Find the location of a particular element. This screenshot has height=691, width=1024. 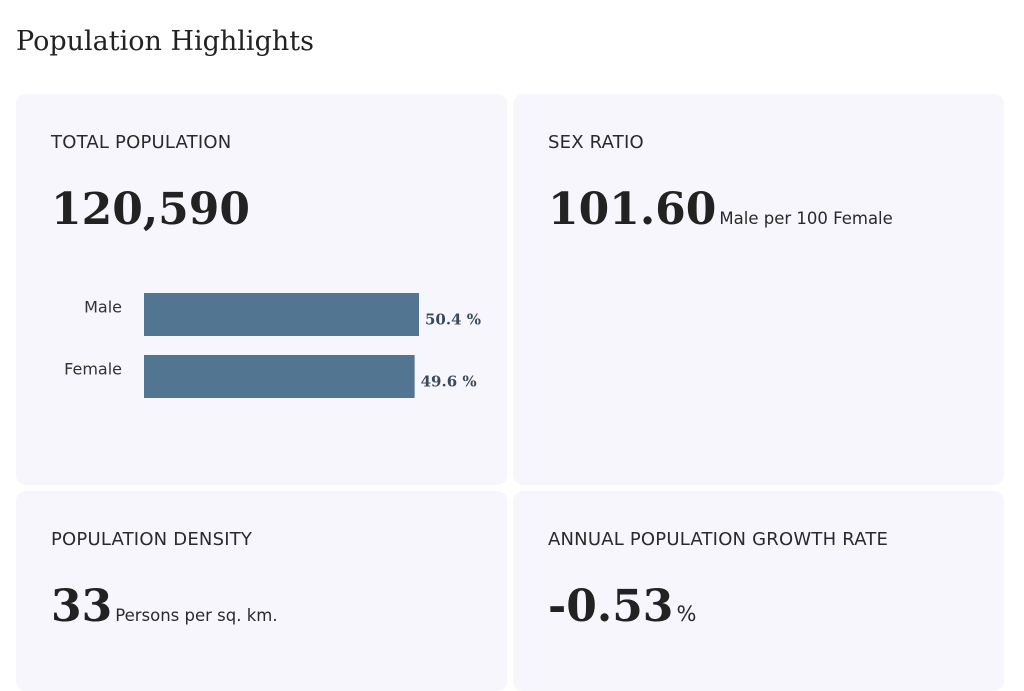

growth-rate-value: -0.53 is located at coordinates (611, 606).